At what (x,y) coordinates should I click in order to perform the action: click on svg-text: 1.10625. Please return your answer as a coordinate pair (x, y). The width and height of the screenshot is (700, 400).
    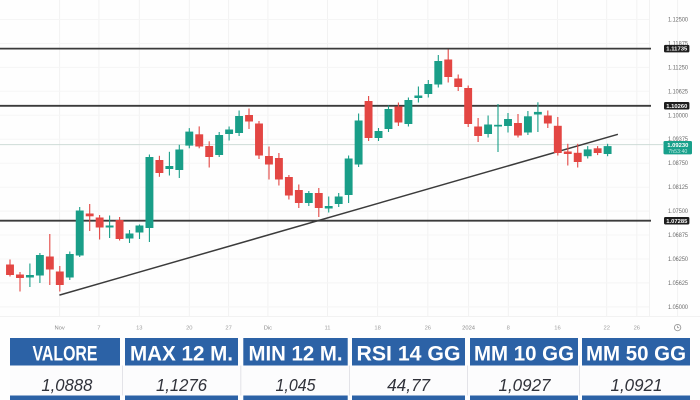
    Looking at the image, I should click on (678, 92).